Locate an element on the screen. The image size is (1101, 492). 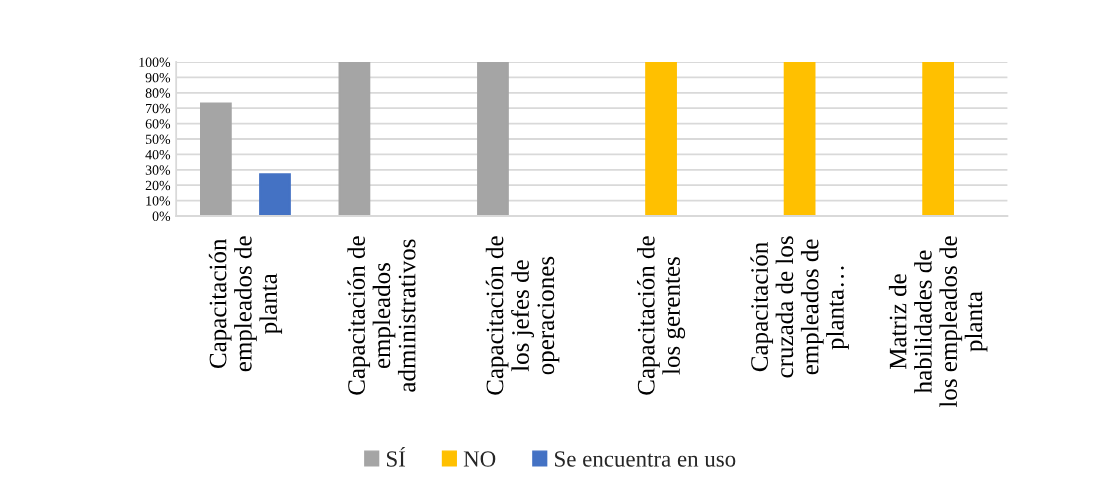
x-tick-label: Matriz de habilidades de los empleados de planta is located at coordinates (938, 322).